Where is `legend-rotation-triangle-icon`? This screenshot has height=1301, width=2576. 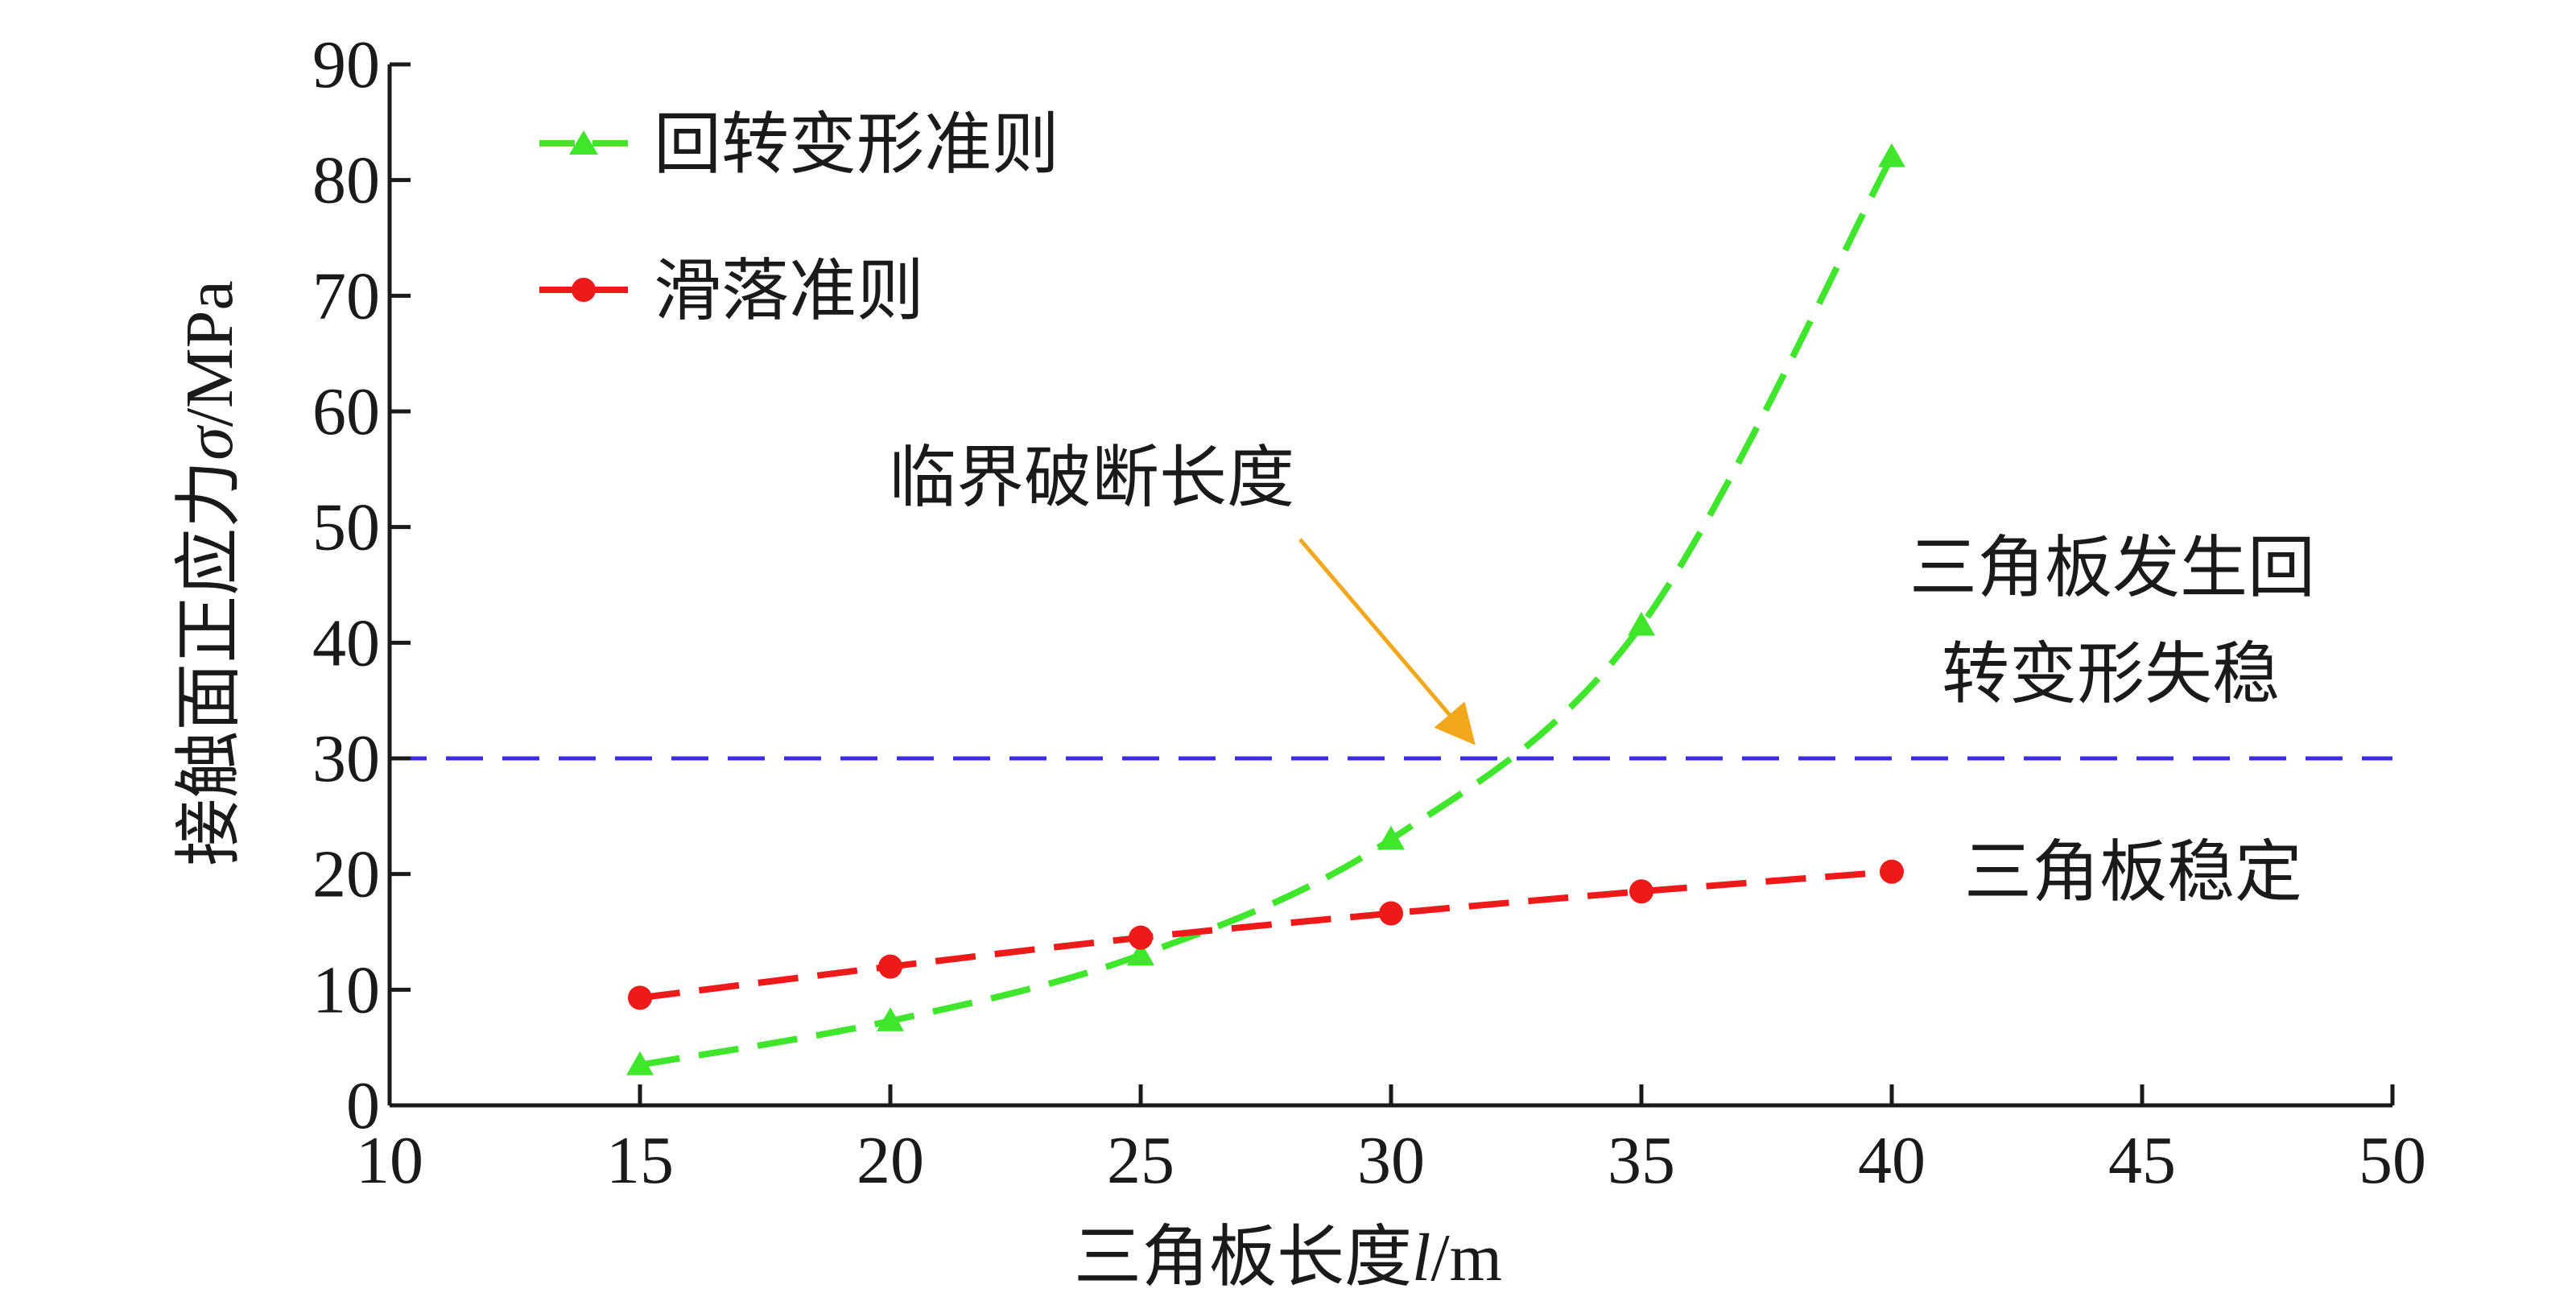
legend-rotation-triangle-icon is located at coordinates (583, 142).